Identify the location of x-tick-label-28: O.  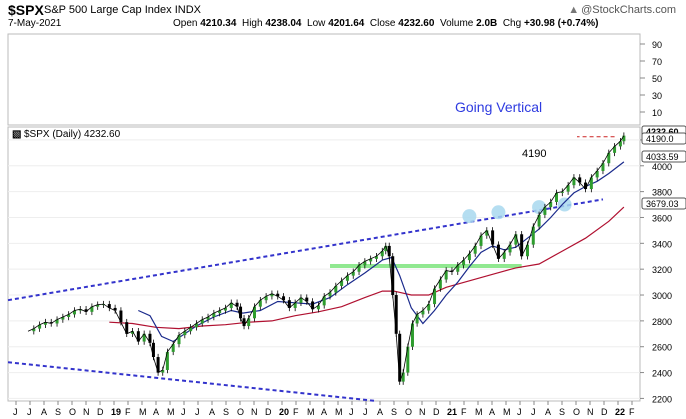
(408, 412).